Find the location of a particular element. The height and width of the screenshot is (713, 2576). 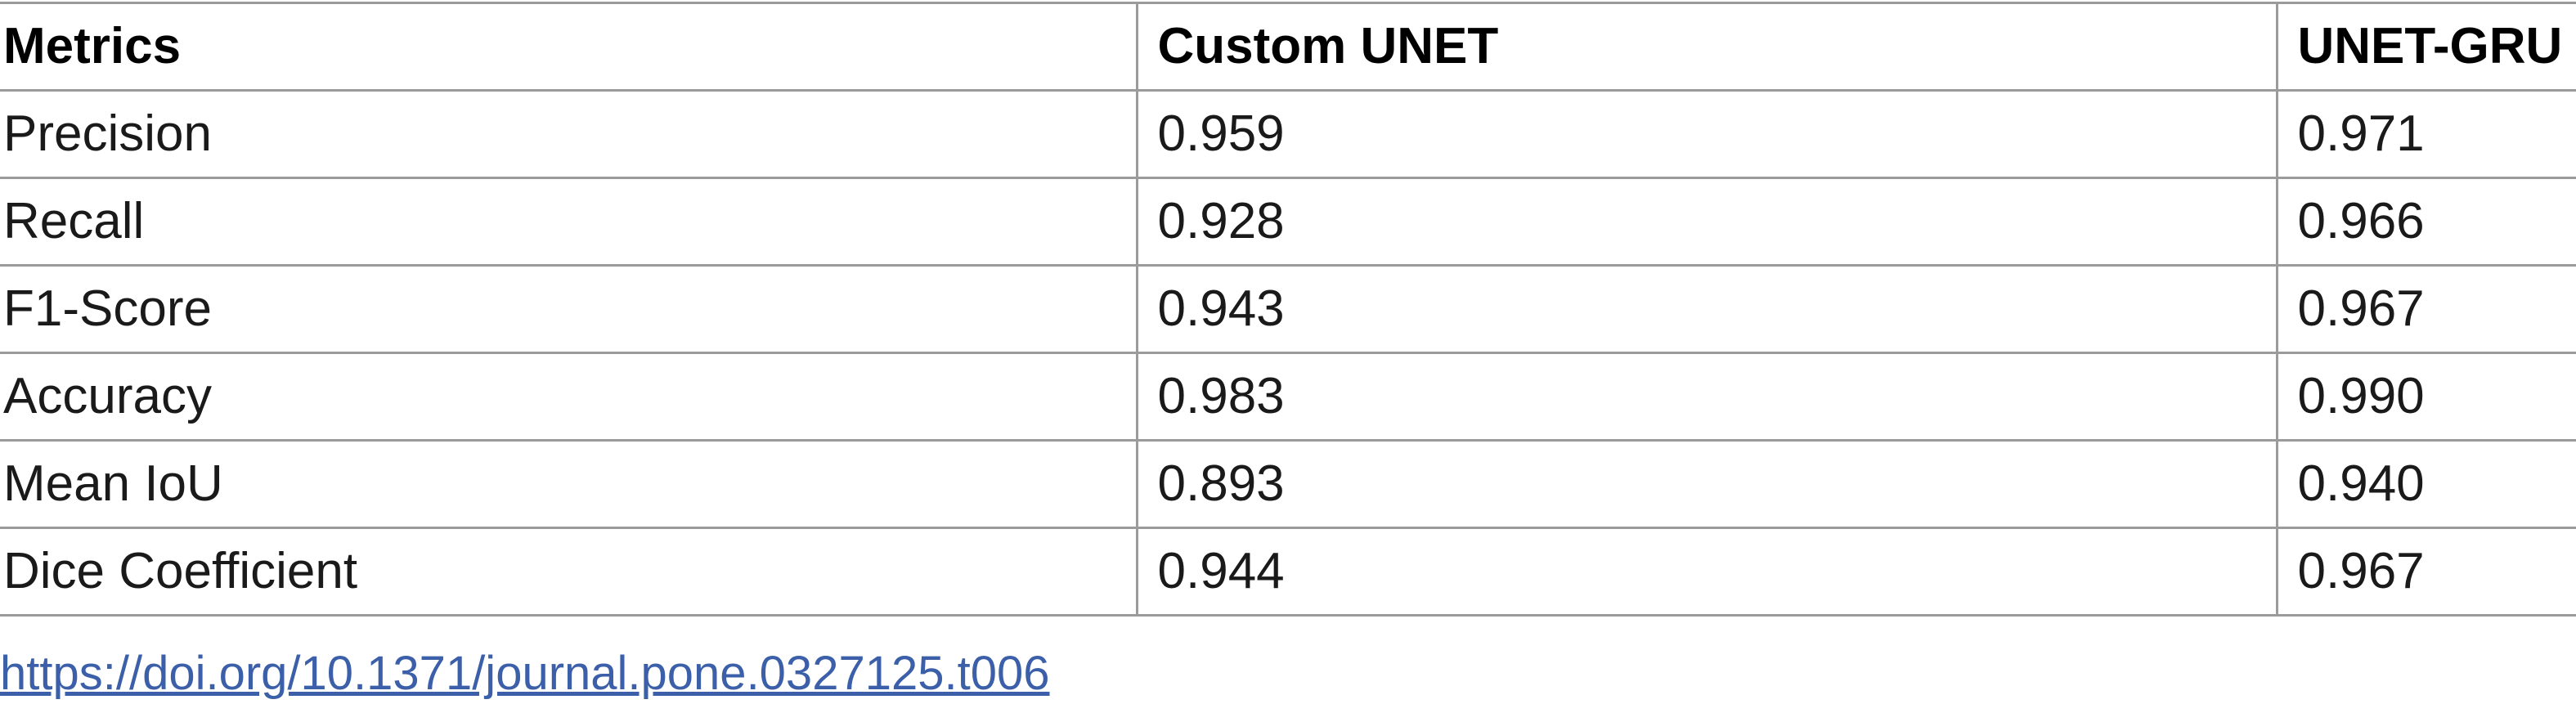

custom-unet-value-cell: 0.983 is located at coordinates (1706, 397).